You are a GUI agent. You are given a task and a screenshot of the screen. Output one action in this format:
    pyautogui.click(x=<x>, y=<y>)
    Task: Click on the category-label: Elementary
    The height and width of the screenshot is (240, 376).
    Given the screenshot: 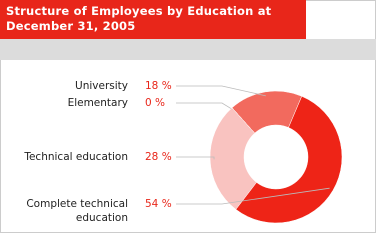 What is the action you would take?
    pyautogui.click(x=97, y=103)
    